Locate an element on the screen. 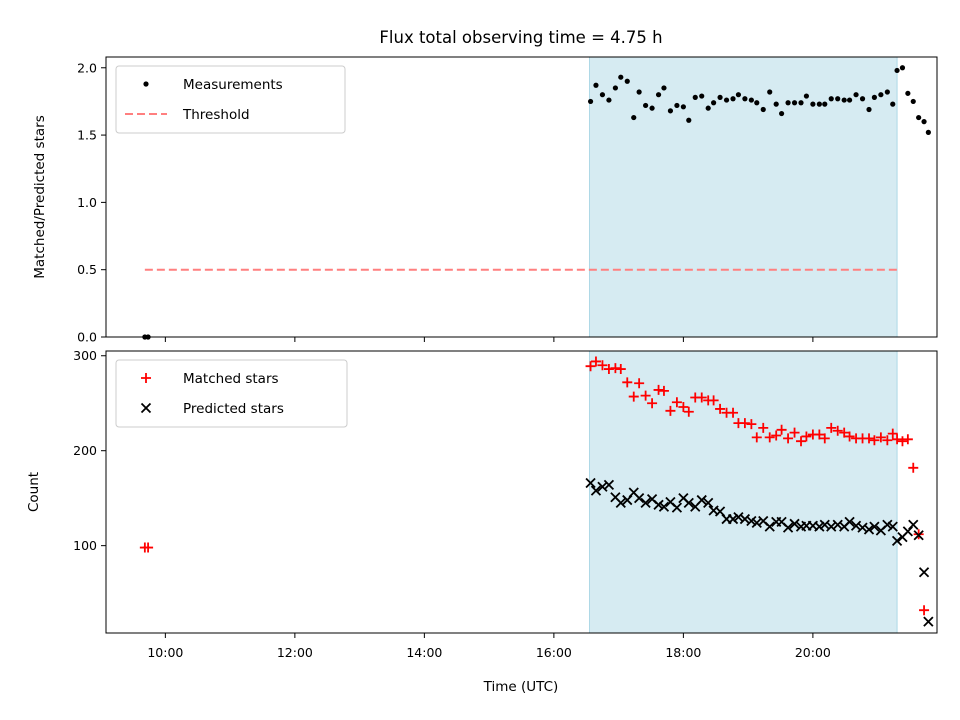  x-tick-label: 14:00 is located at coordinates (424, 652).